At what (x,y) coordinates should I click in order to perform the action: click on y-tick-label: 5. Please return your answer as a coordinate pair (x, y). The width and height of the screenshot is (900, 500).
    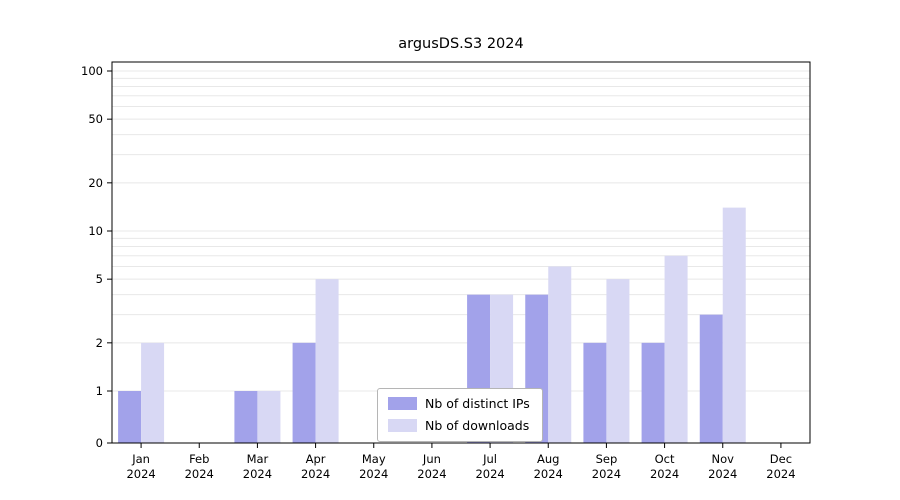
    Looking at the image, I should click on (99, 279).